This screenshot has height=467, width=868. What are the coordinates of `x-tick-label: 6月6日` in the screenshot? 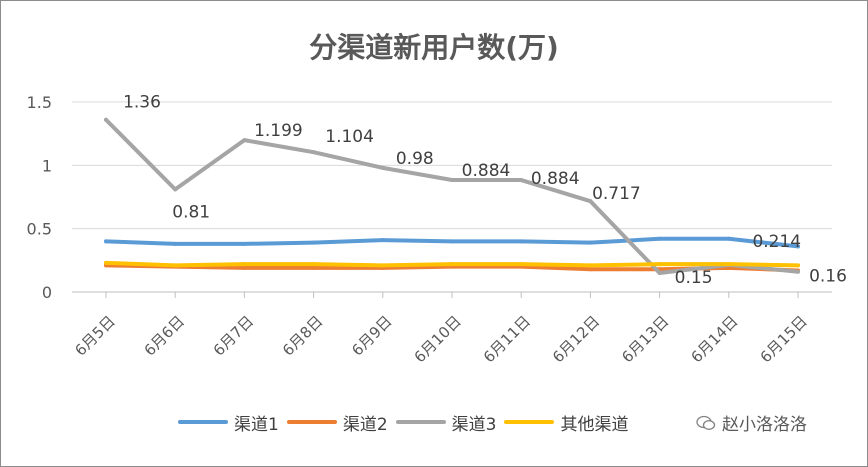 It's located at (164, 335).